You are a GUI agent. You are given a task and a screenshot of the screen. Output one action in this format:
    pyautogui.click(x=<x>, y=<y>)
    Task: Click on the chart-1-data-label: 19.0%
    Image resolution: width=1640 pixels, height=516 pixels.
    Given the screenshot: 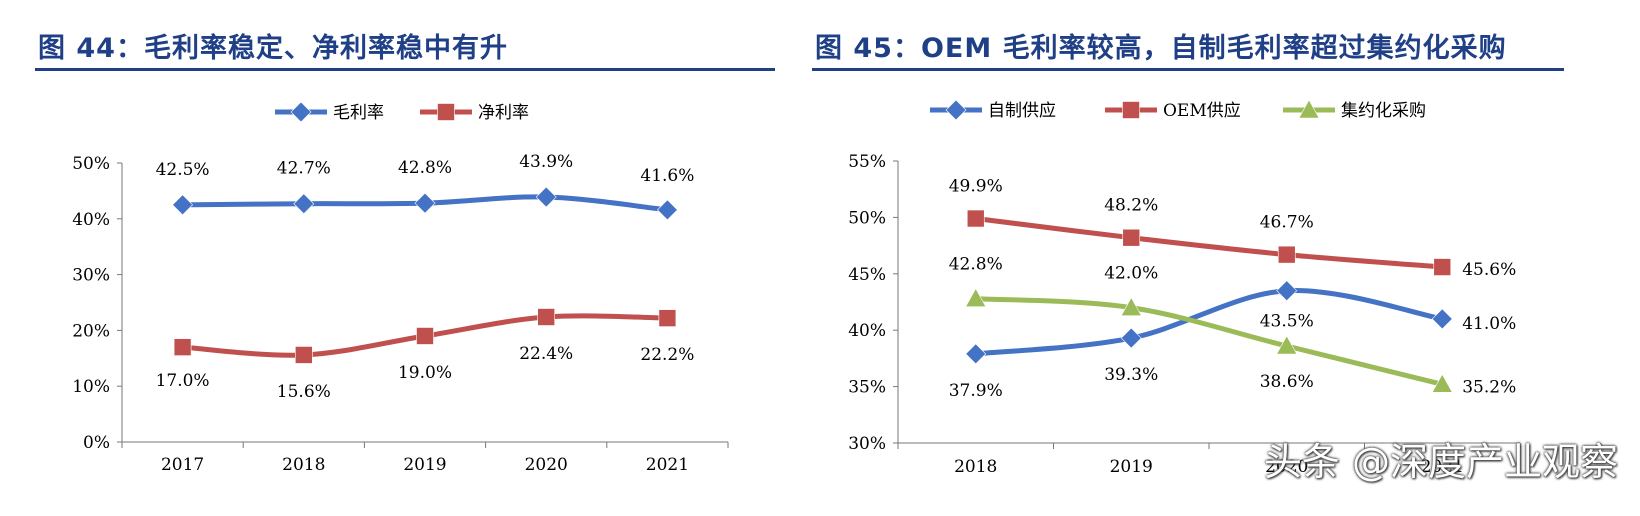 What is the action you would take?
    pyautogui.click(x=425, y=373)
    